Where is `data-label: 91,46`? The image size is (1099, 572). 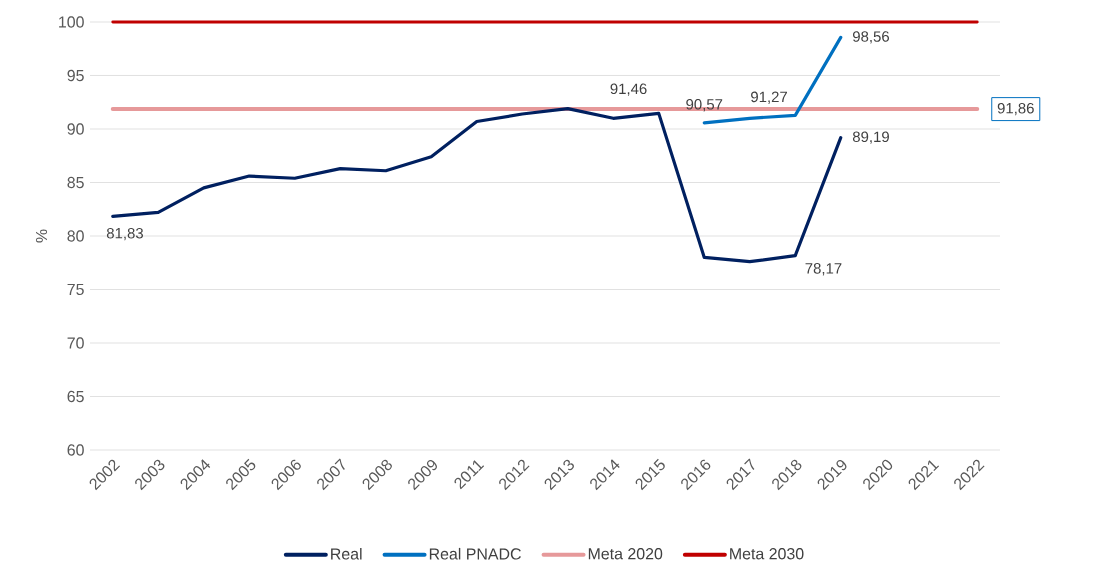 data-label: 91,46 is located at coordinates (628, 89).